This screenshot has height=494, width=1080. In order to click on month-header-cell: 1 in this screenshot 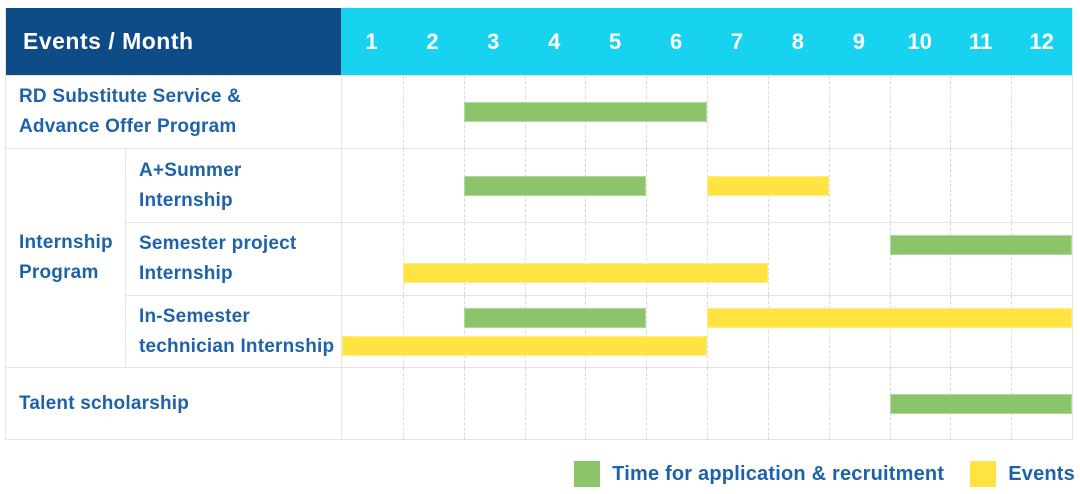, I will do `click(371, 41)`.